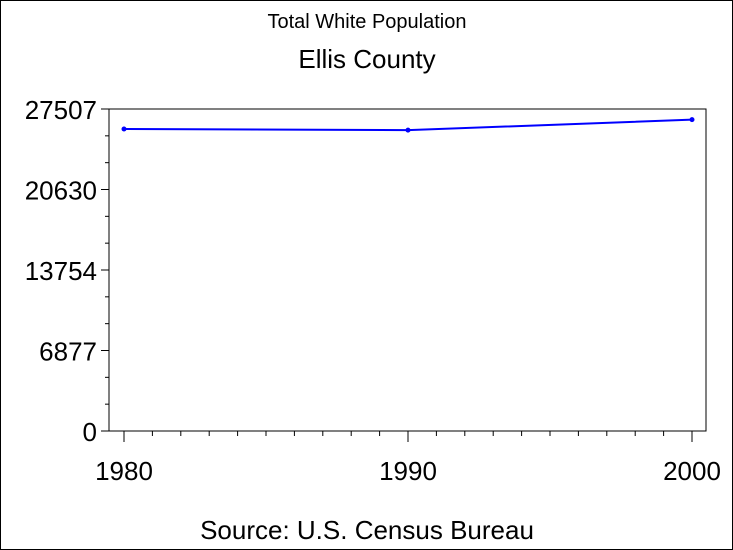 This screenshot has height=550, width=733. I want to click on y-tick-label: 27507, so click(61, 110).